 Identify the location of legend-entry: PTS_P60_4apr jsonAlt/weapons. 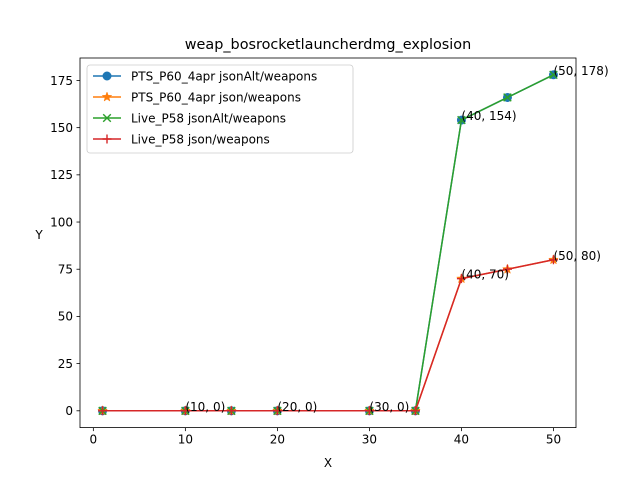
(205, 77).